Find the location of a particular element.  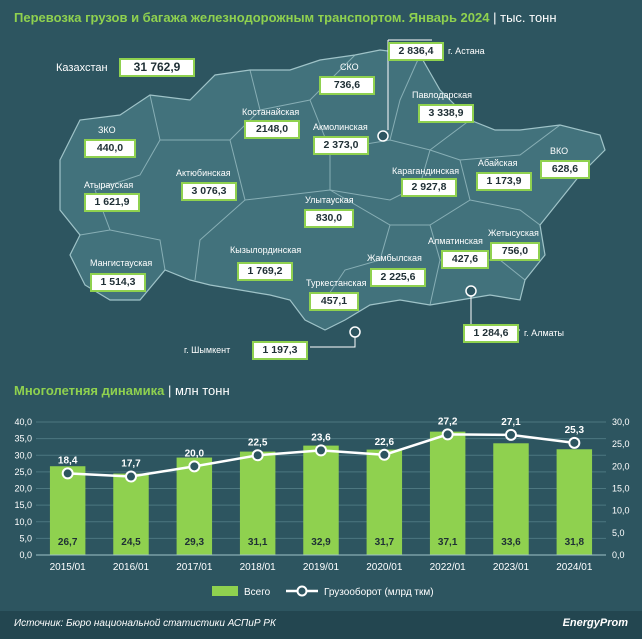

region-label: Жетысуская is located at coordinates (513, 233).